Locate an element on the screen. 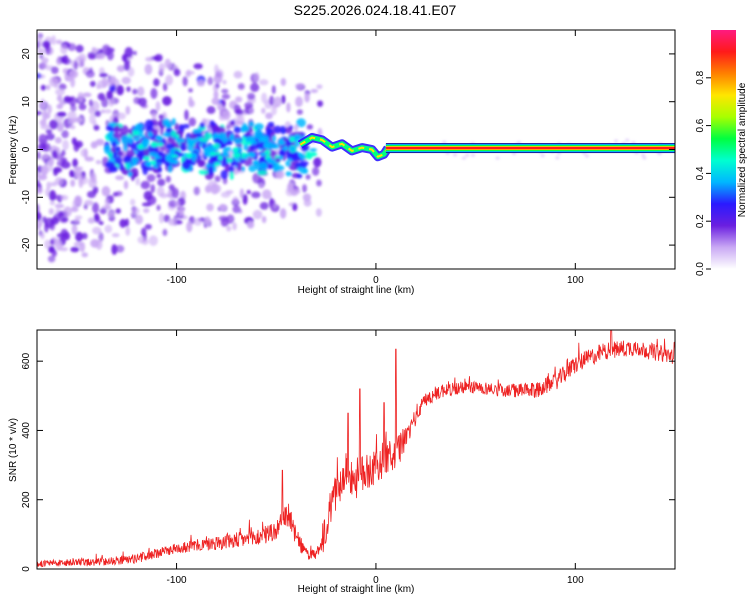 The height and width of the screenshot is (600, 750). spectrogram-x-tick-label: -100 is located at coordinates (177, 280).